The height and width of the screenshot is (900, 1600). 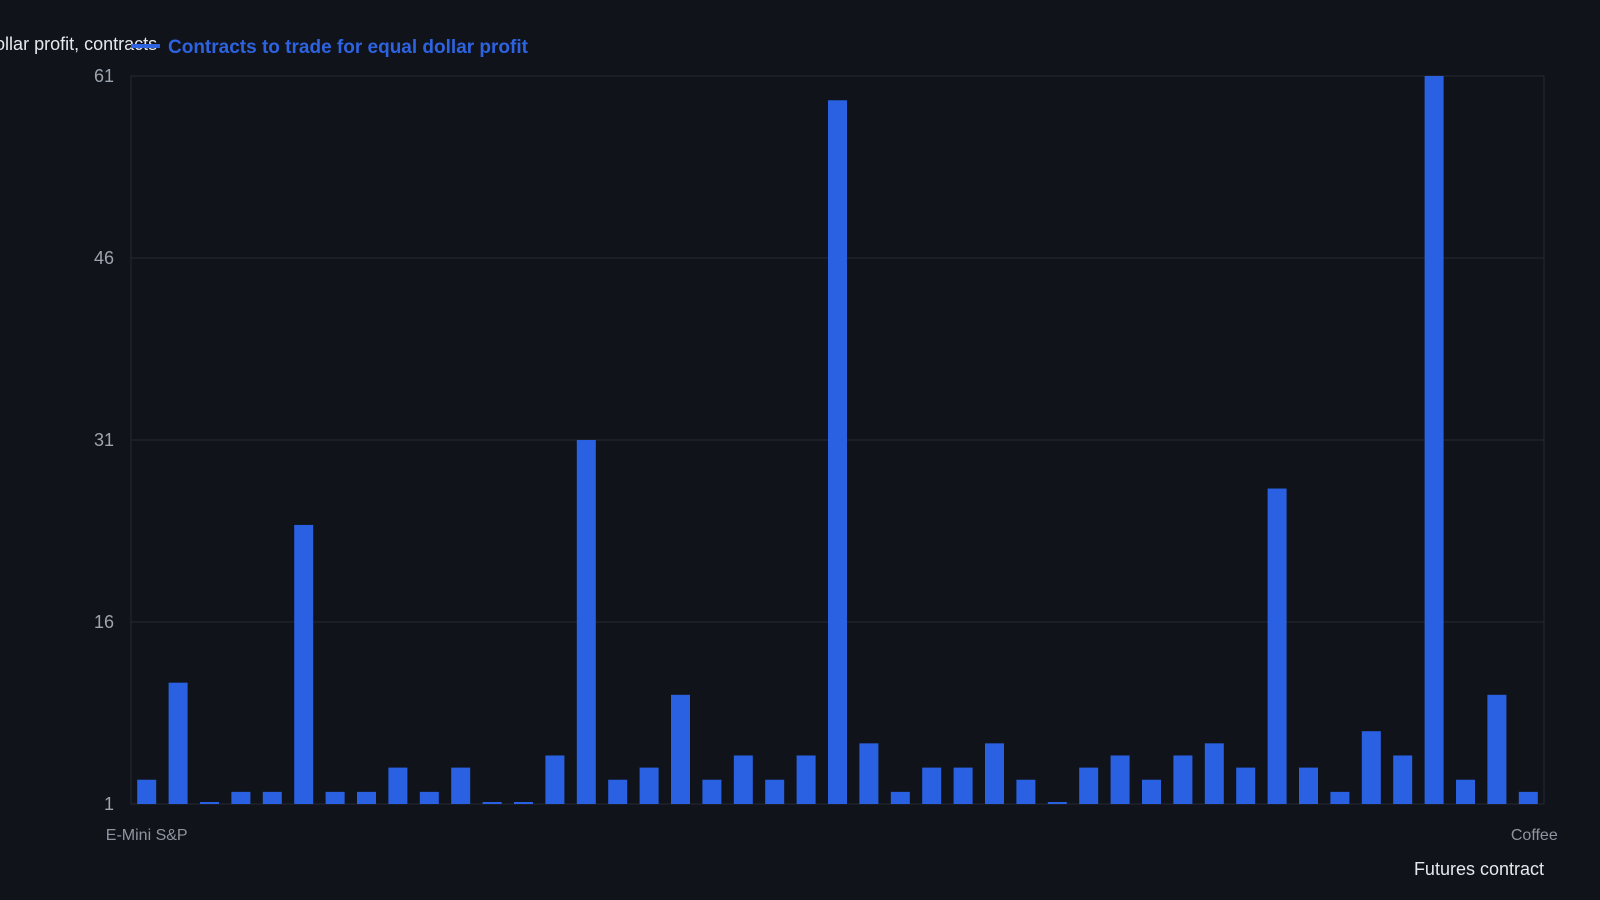 What do you see at coordinates (104, 258) in the screenshot?
I see `y-tick-label: 46` at bounding box center [104, 258].